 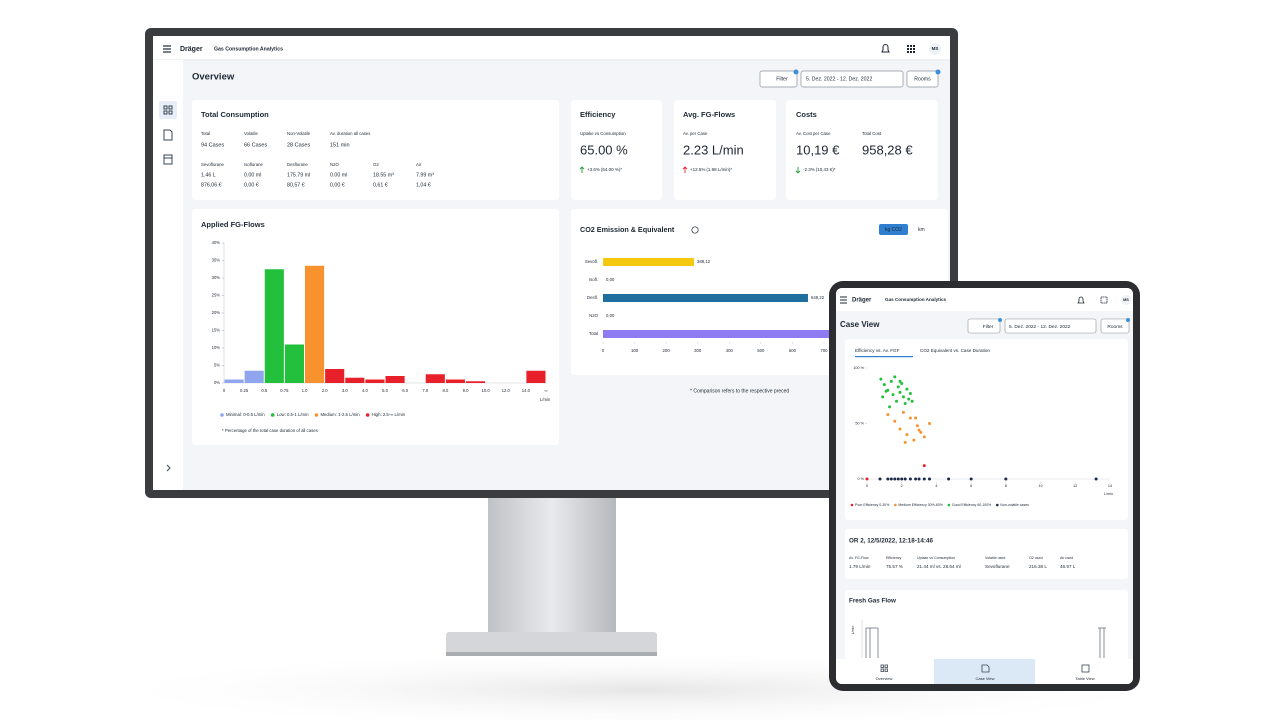 I want to click on tab: CO2 Equivalent vs. Case Duration, so click(x=955, y=350).